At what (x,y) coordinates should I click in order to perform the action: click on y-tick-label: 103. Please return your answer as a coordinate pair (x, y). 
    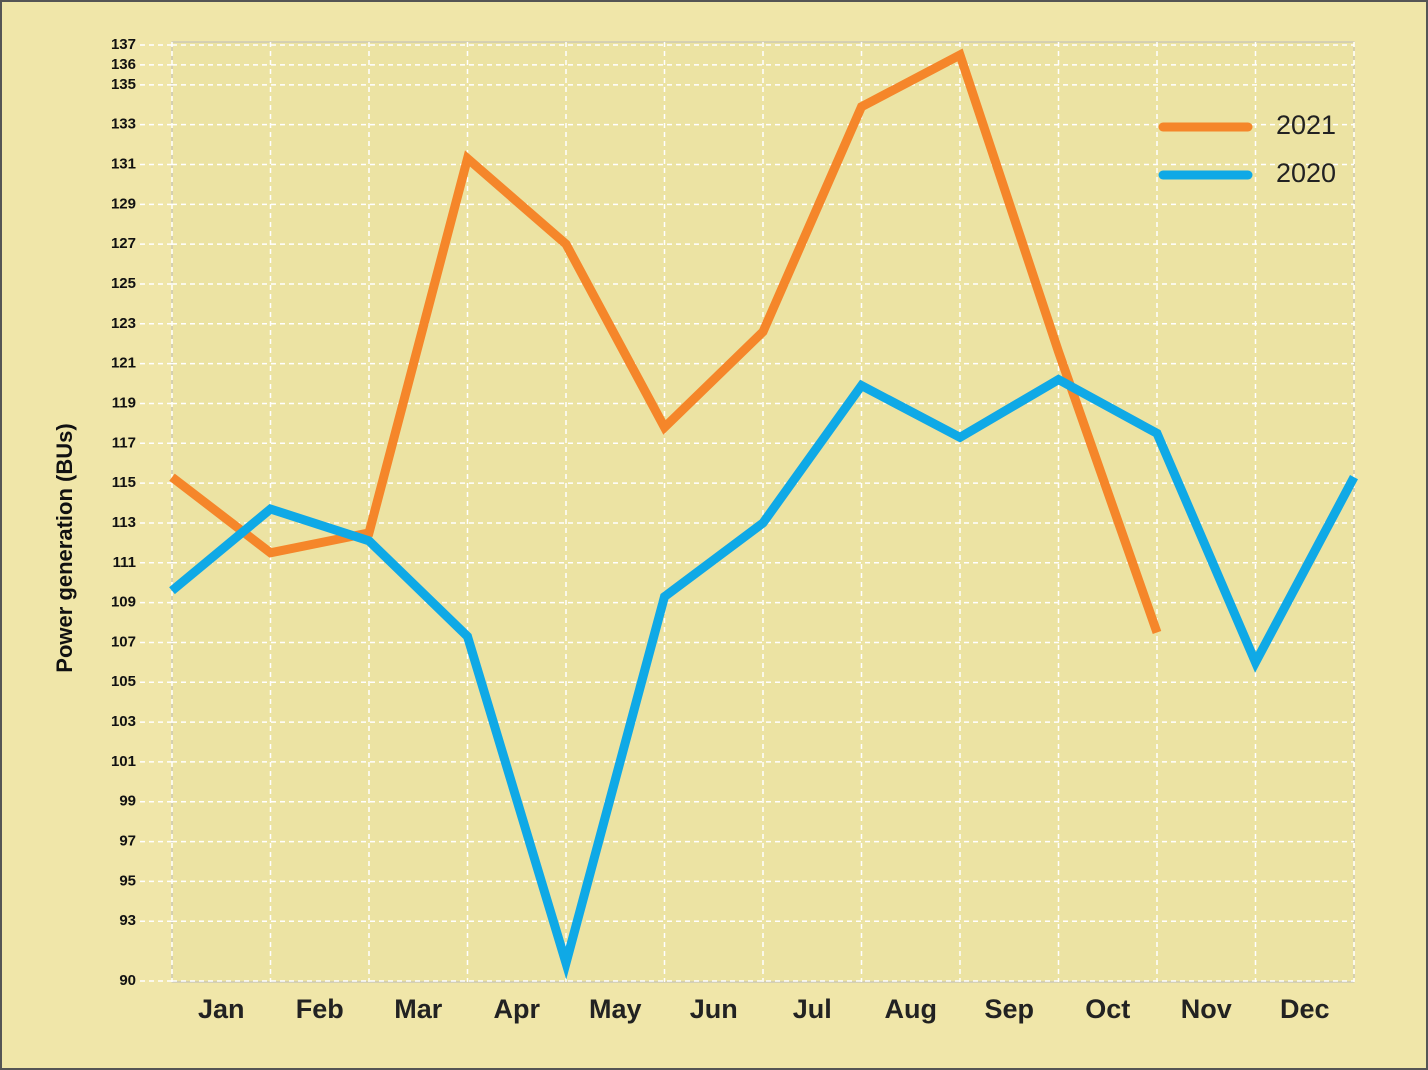
    Looking at the image, I should click on (123, 721).